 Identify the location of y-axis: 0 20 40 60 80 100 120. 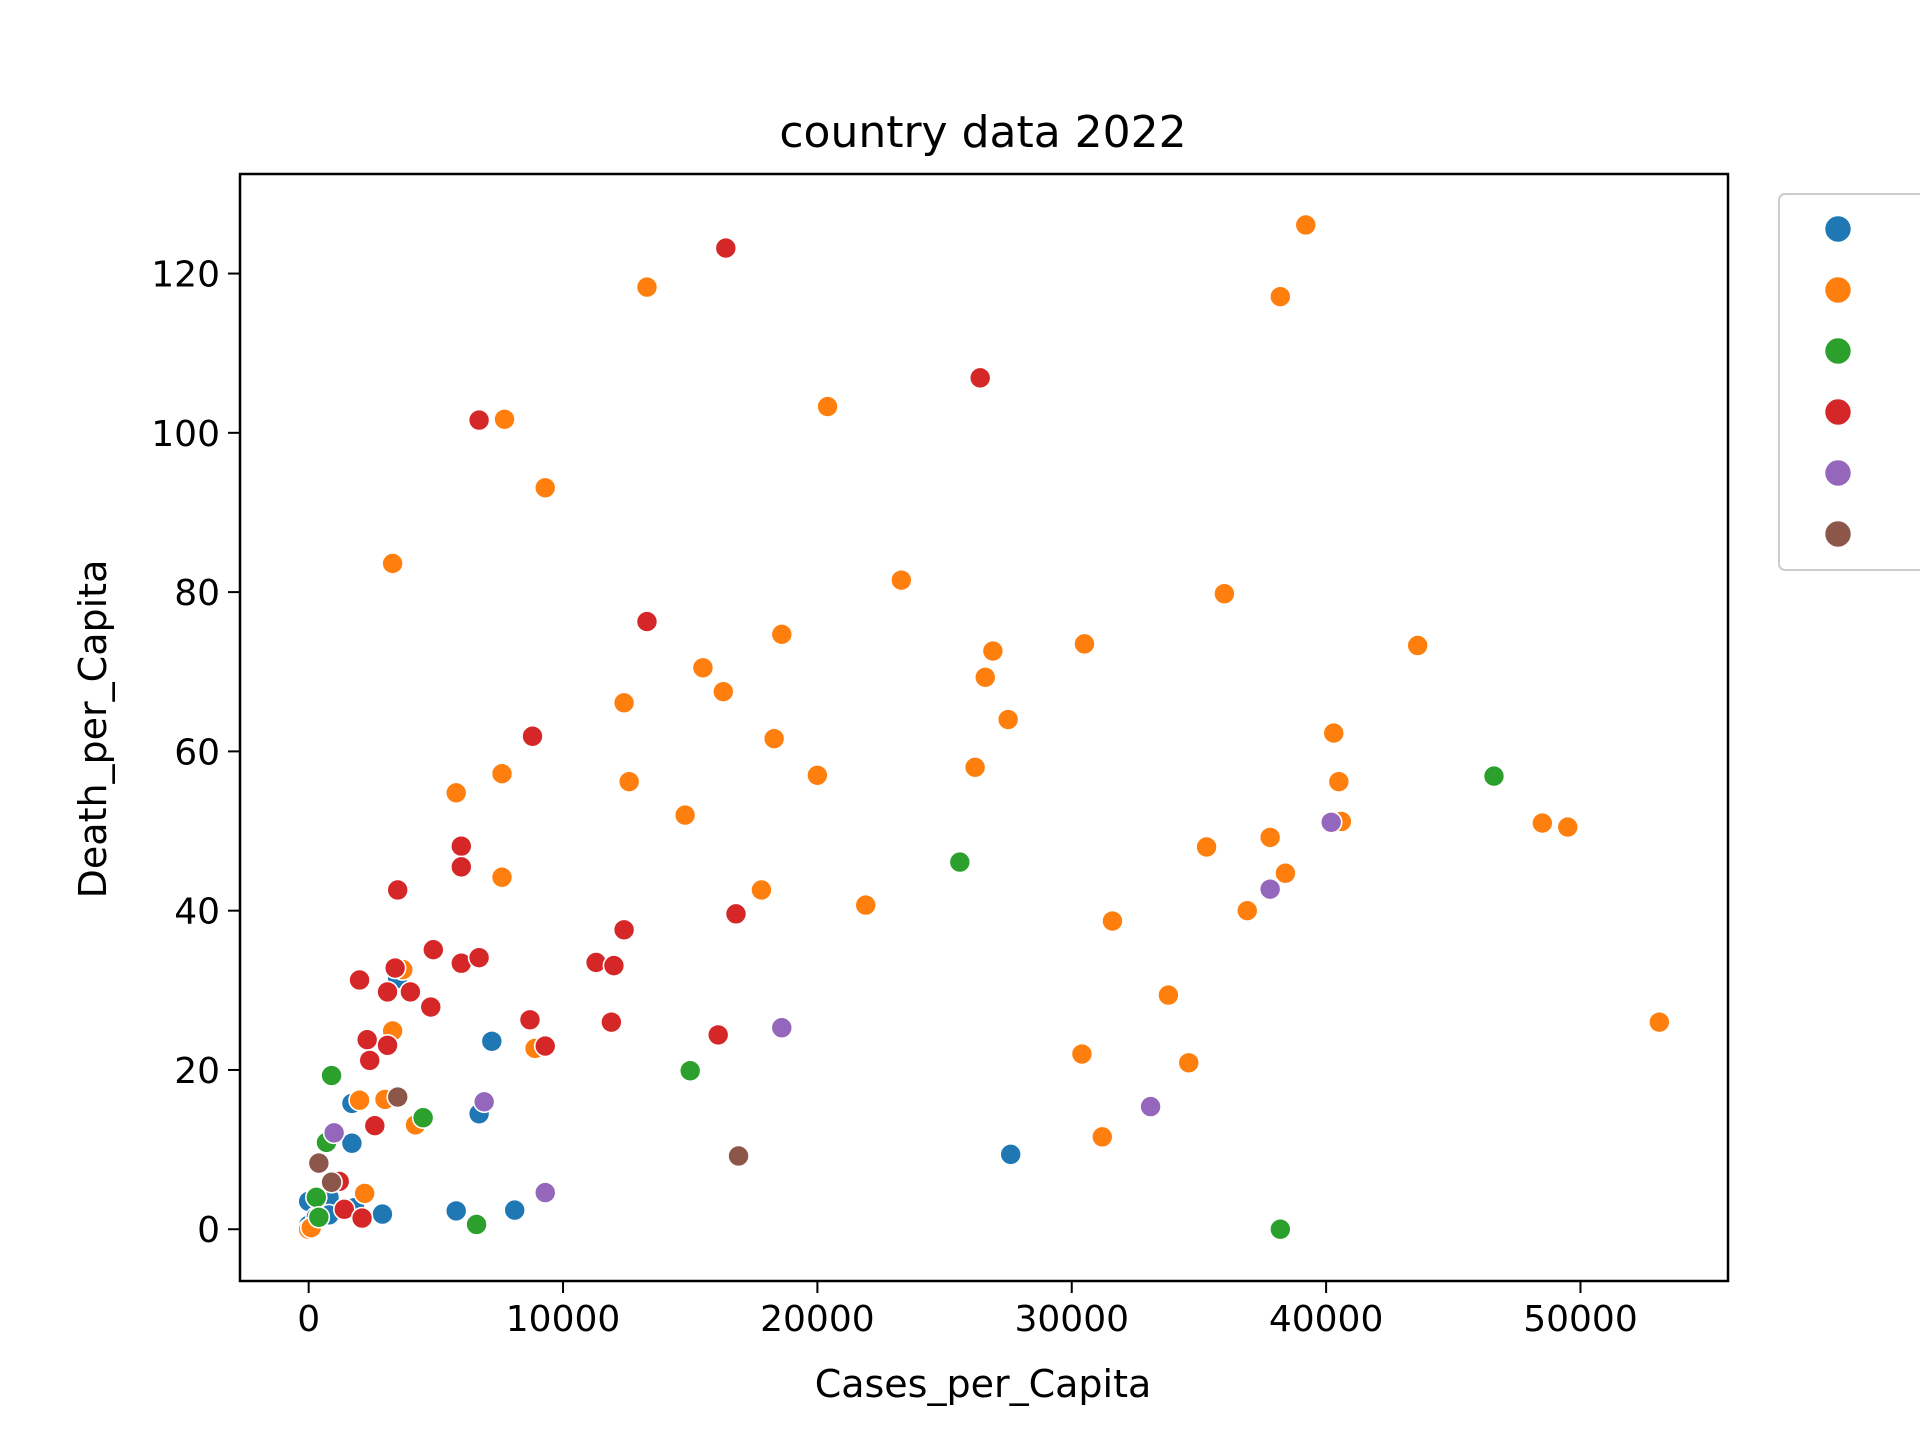
(195, 753).